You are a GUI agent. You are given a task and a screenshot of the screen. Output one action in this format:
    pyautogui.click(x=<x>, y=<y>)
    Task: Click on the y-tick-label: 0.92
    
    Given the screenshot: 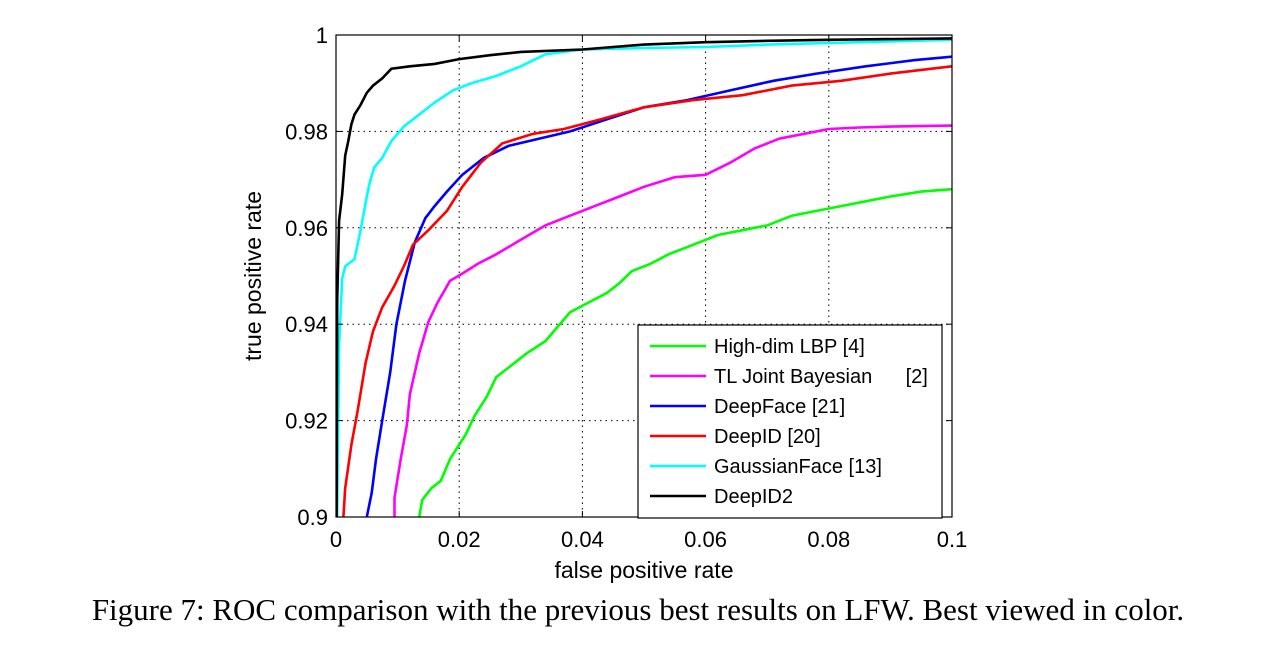 What is the action you would take?
    pyautogui.click(x=306, y=421)
    